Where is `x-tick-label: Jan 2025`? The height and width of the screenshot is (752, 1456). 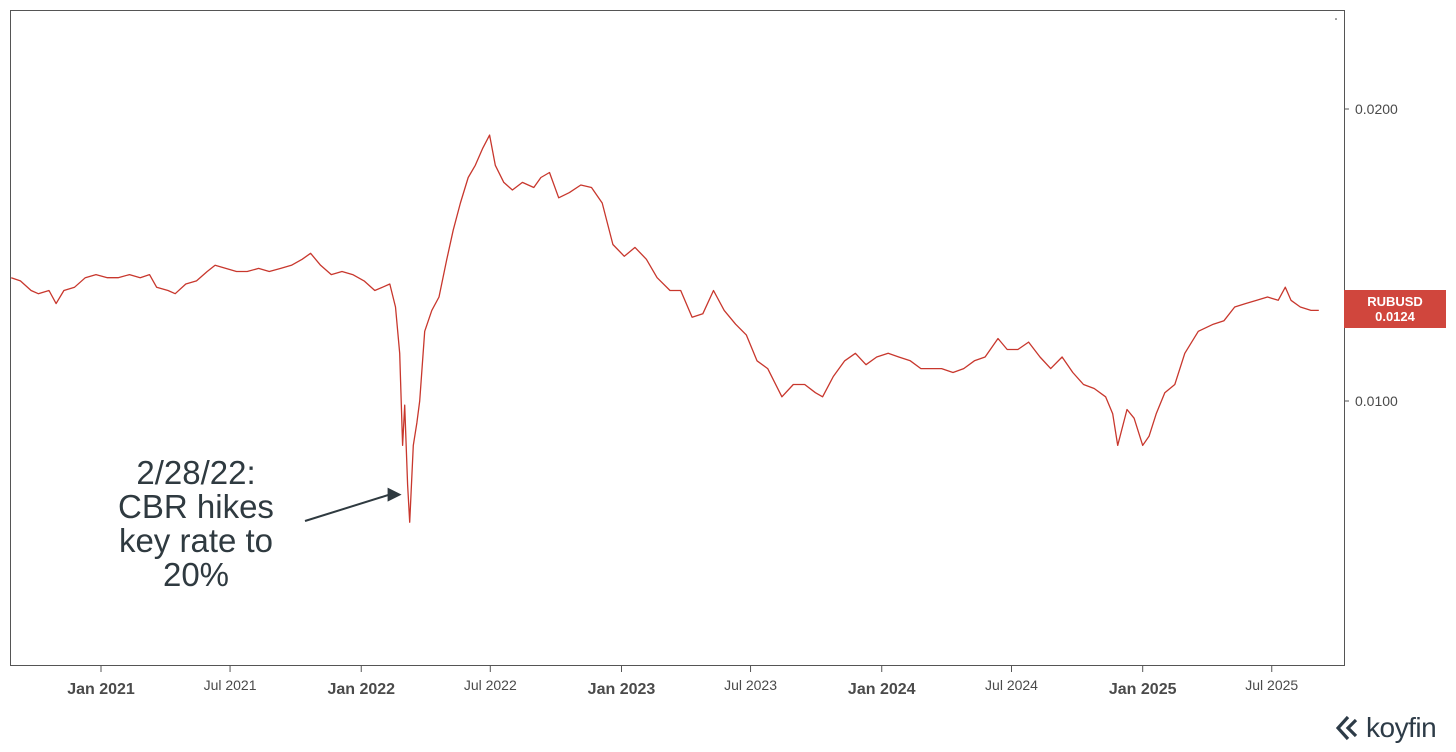 x-tick-label: Jan 2025 is located at coordinates (1143, 689).